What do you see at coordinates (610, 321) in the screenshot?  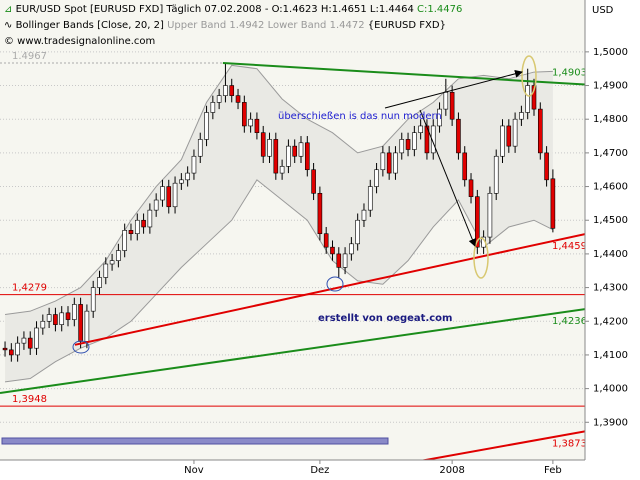 I see `y-tick-label: 1,4200` at bounding box center [610, 321].